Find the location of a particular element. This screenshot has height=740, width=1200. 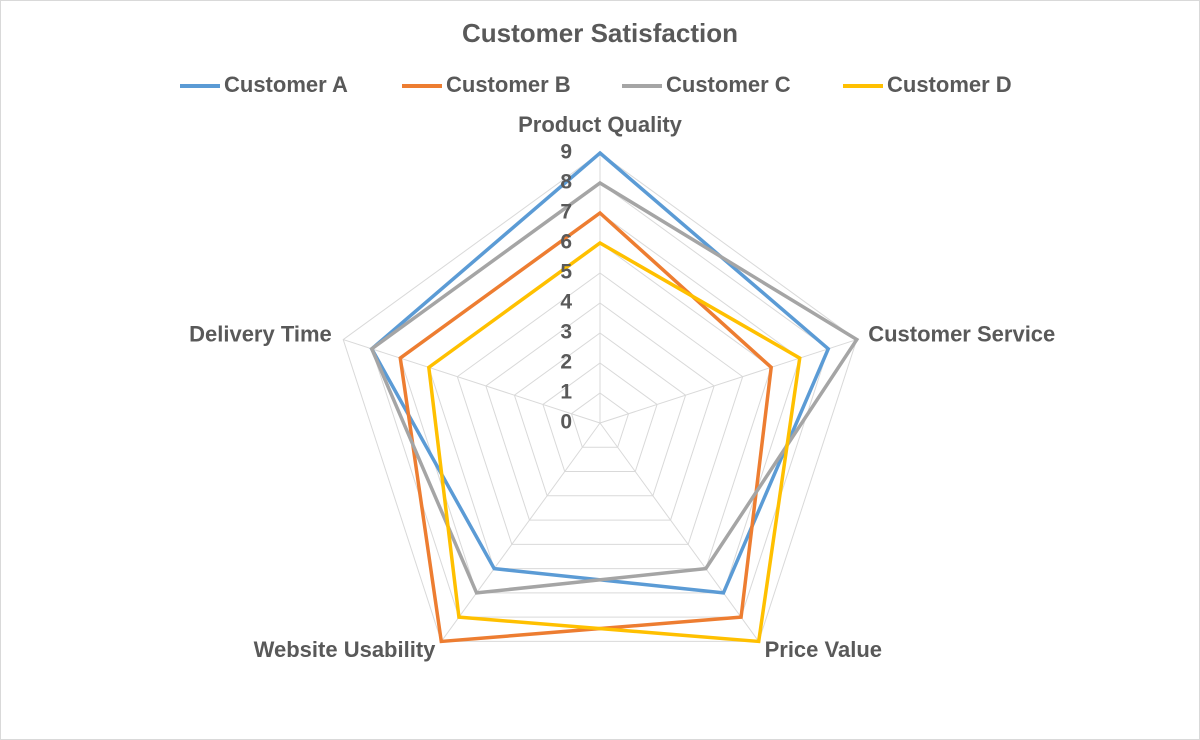

tick-label: 8 is located at coordinates (566, 182).